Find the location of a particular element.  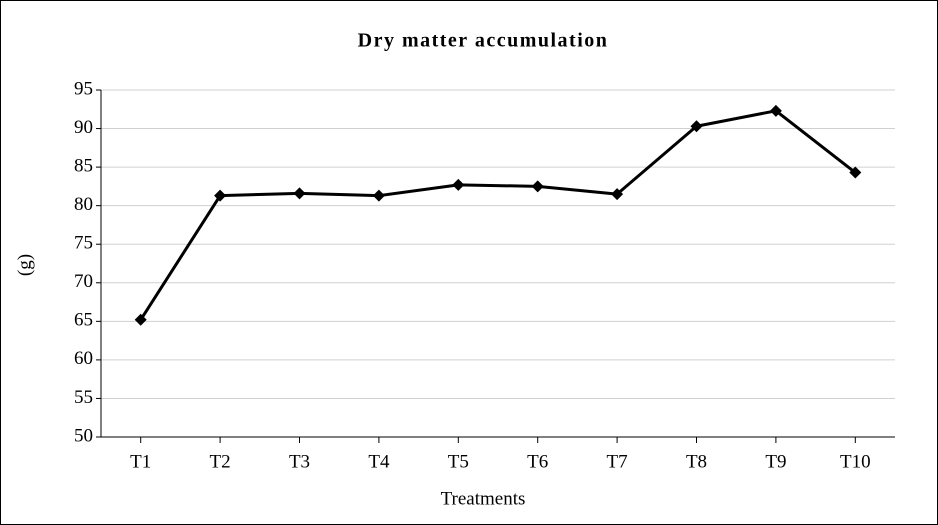

x-tick-label: T9 is located at coordinates (775, 461).